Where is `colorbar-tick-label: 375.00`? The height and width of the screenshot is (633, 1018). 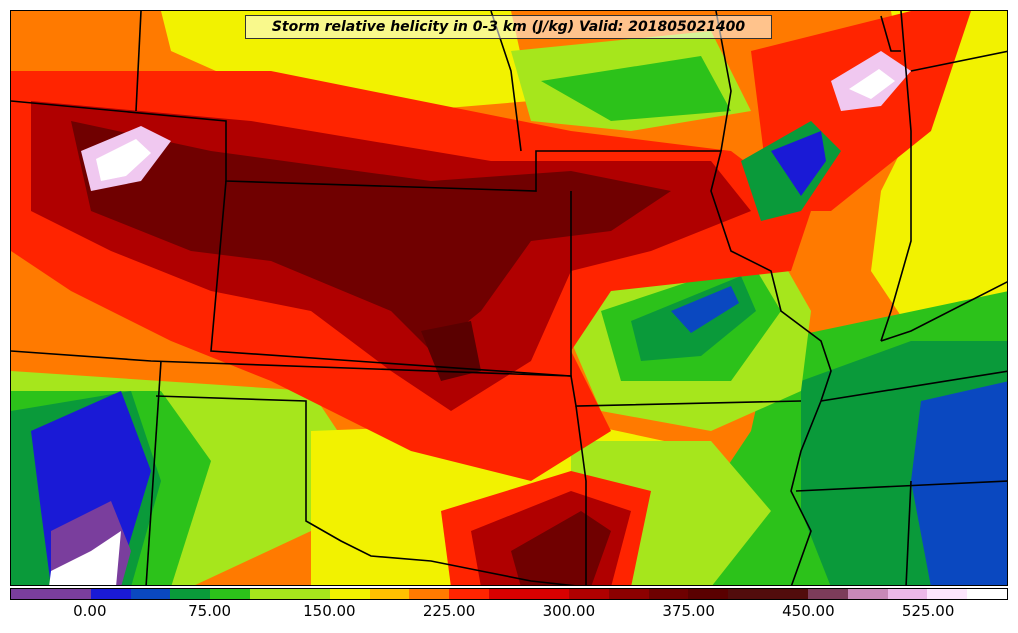
colorbar-tick-label: 375.00 is located at coordinates (688, 611).